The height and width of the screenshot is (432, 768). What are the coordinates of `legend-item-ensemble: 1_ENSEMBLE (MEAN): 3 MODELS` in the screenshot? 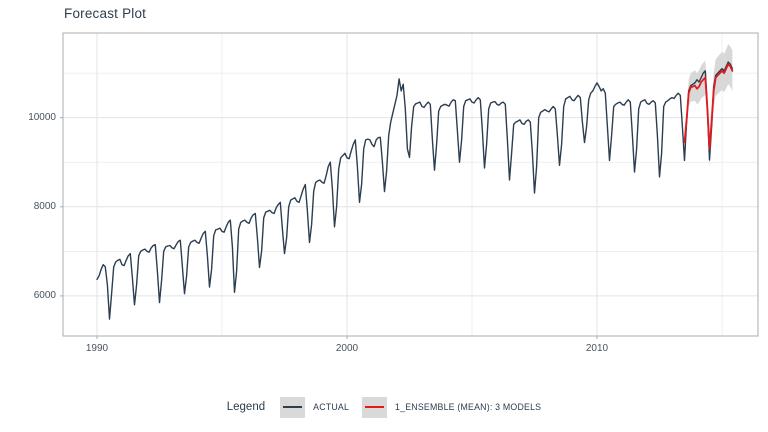 It's located at (452, 407).